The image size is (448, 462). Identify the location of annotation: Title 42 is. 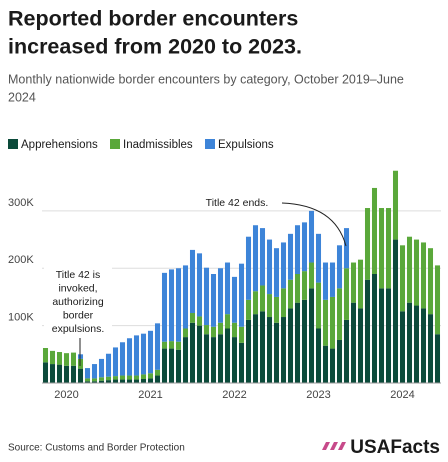
(78, 275).